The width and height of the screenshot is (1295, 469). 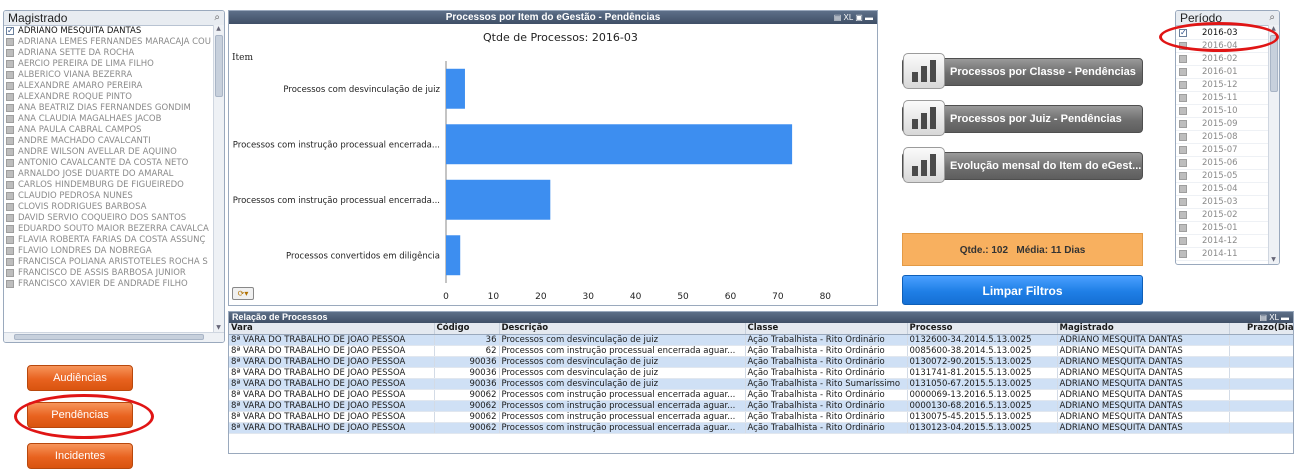 What do you see at coordinates (1222, 215) in the screenshot?
I see `list-item: 2015-02` at bounding box center [1222, 215].